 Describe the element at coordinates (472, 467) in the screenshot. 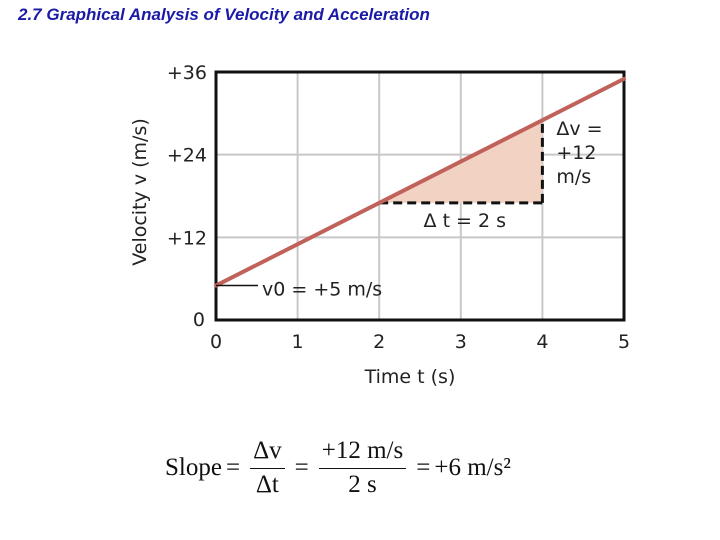

I see `formula-result: +6 m/s²` at that location.